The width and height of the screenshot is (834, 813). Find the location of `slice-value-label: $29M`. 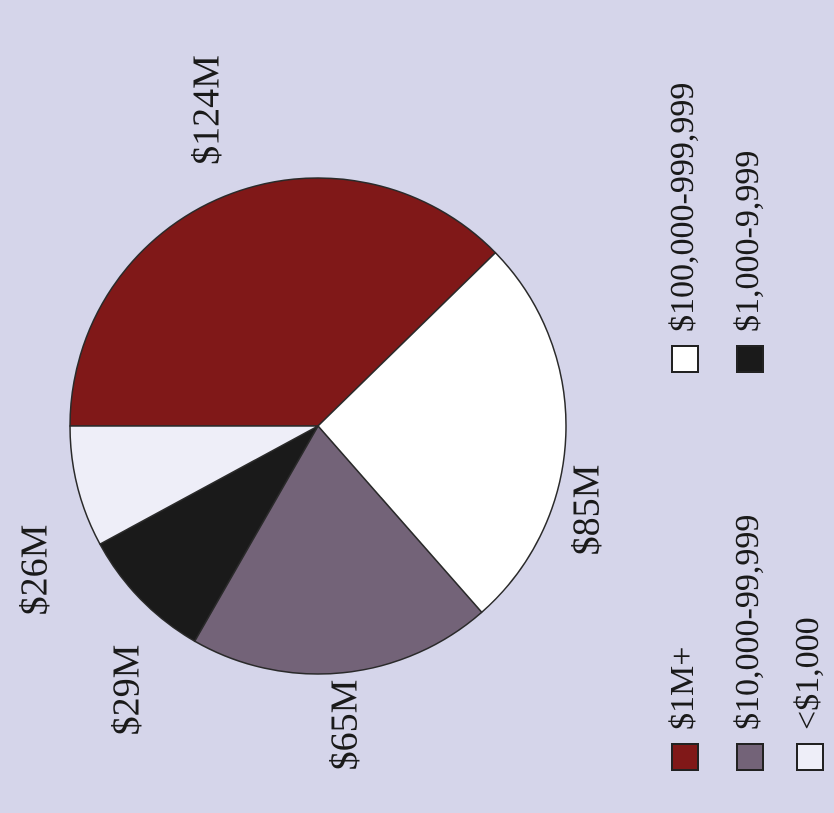

slice-value-label: $29M is located at coordinates (127, 690).